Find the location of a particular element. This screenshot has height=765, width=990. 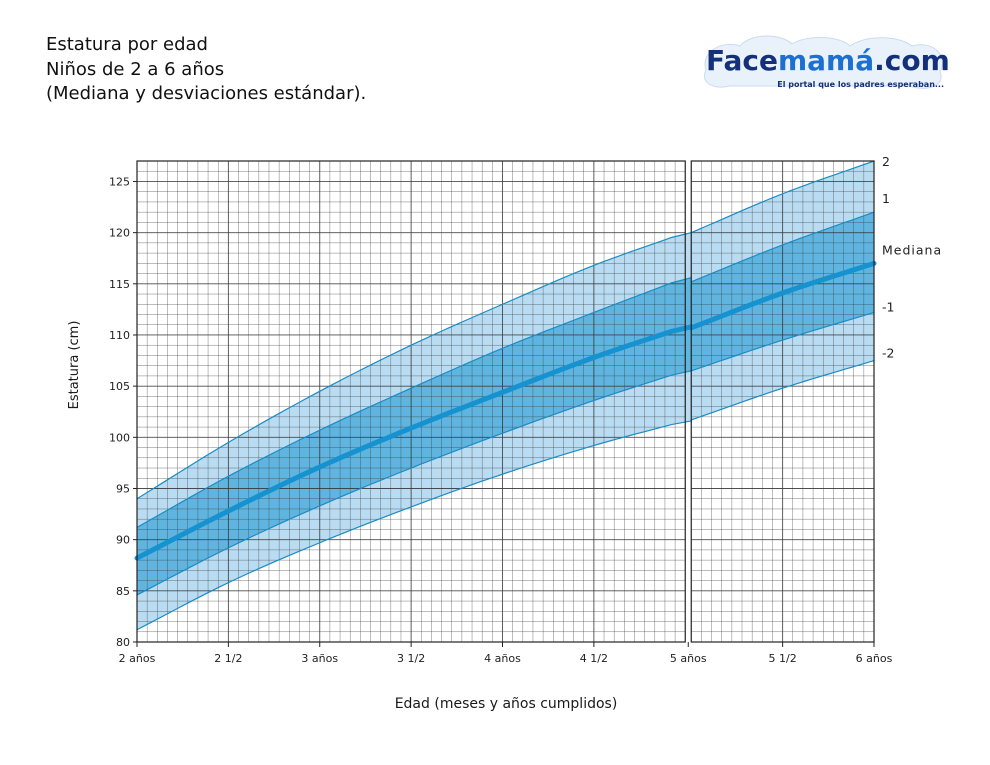

series-label: -1 is located at coordinates (888, 306).